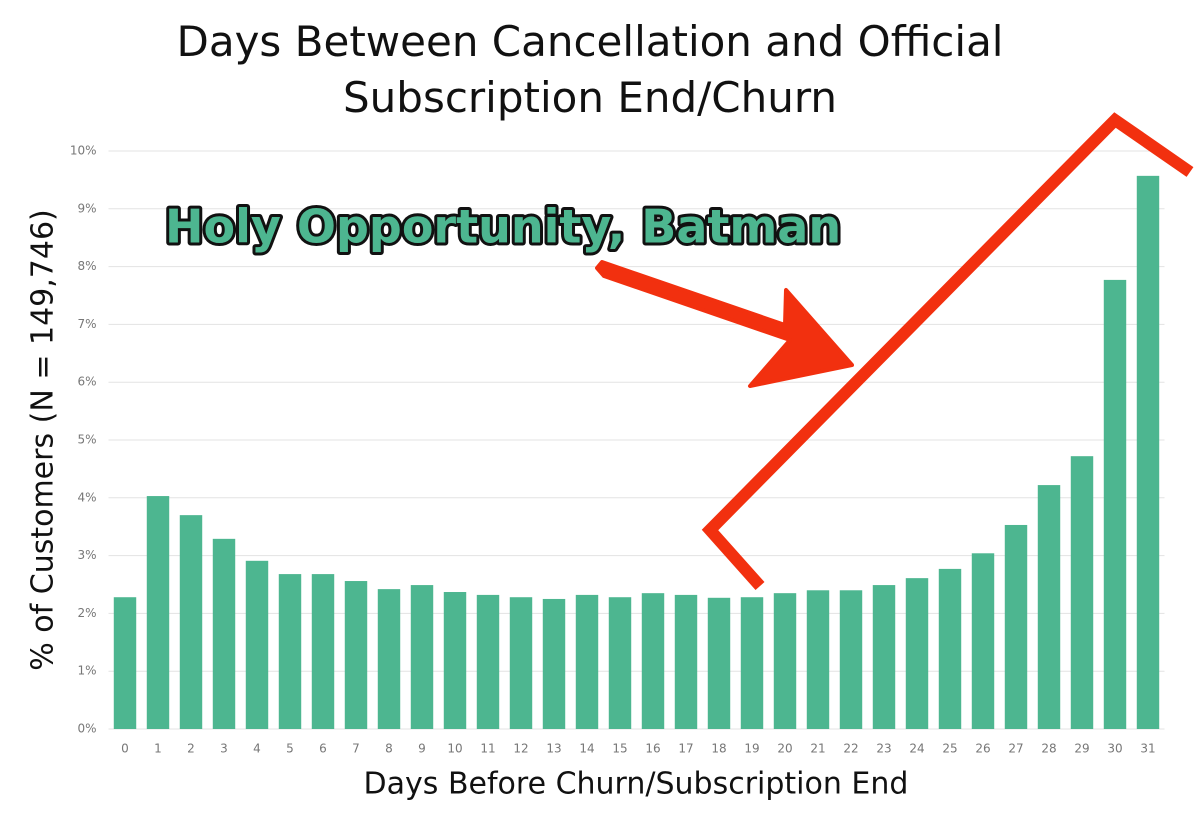 This screenshot has width=1195, height=819. Describe the element at coordinates (636, 784) in the screenshot. I see `x-axis-label: Days Before Churn/Subscription End` at that location.